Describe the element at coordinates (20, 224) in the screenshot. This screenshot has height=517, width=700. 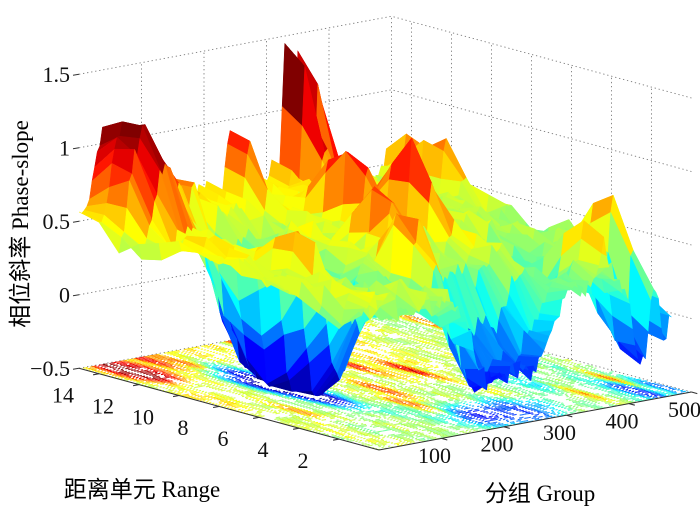
I see `z-axis-label: 相位斜率 Phase-slope` at that location.